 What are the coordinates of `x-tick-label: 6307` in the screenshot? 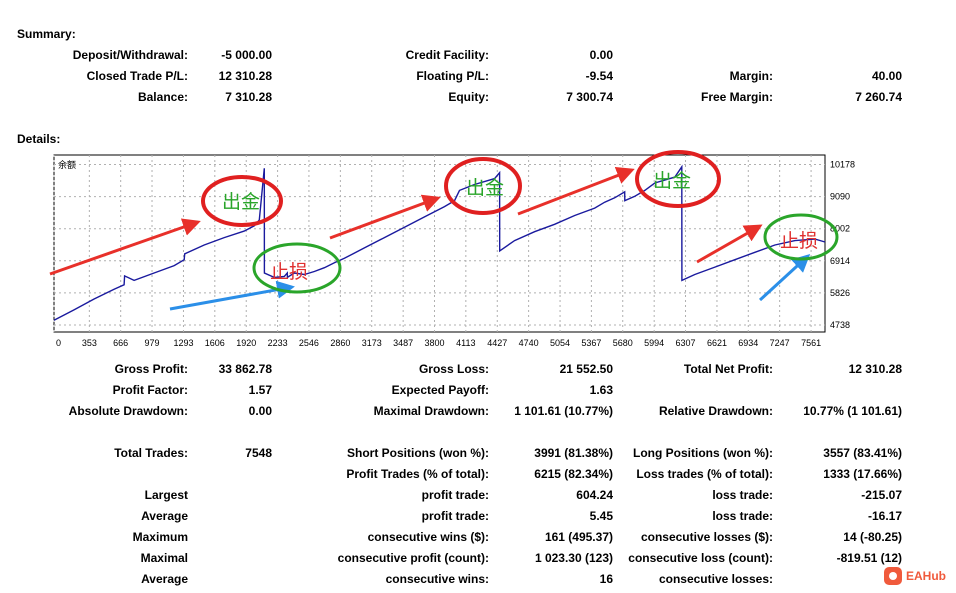 It's located at (686, 343).